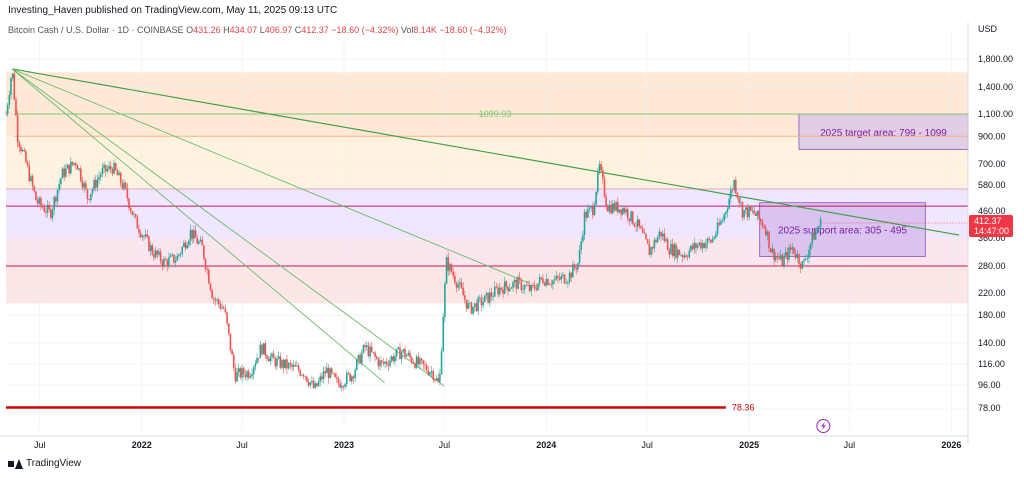 The width and height of the screenshot is (1024, 478). What do you see at coordinates (365, 30) in the screenshot?
I see `change-value: −18.60 (−4.32%)` at bounding box center [365, 30].